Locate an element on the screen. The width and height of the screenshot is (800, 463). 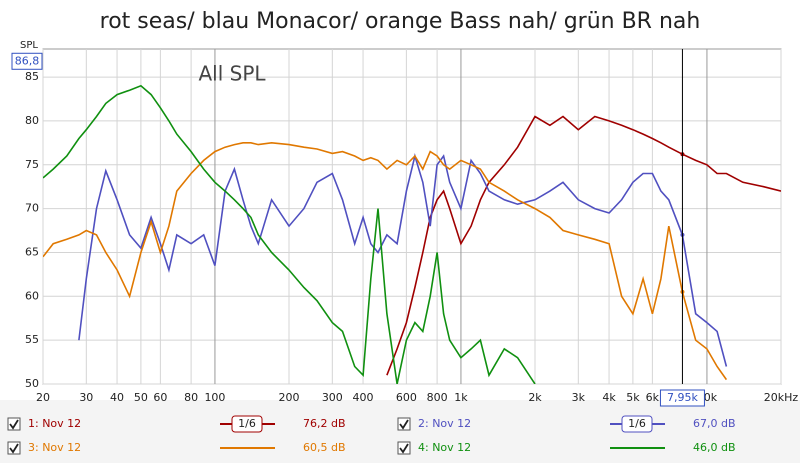
cursor-y-label: 86,8 is located at coordinates (27, 60).